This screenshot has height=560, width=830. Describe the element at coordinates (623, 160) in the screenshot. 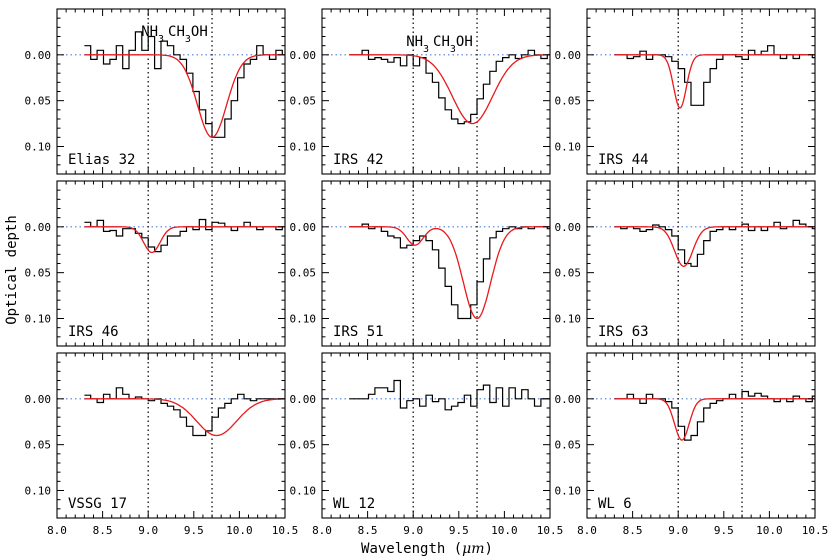

I see `panel-name: IRS 44` at that location.